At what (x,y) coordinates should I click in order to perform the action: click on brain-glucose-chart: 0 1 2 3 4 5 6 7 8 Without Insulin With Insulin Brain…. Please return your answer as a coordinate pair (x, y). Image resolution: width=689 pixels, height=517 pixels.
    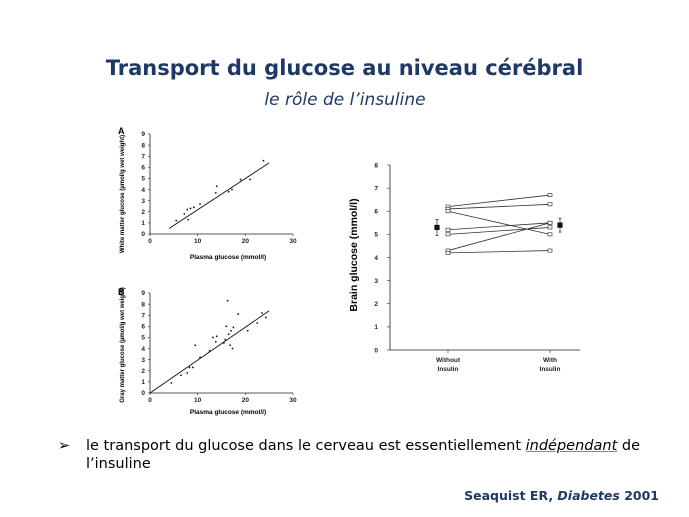
    Looking at the image, I should click on (464, 267).